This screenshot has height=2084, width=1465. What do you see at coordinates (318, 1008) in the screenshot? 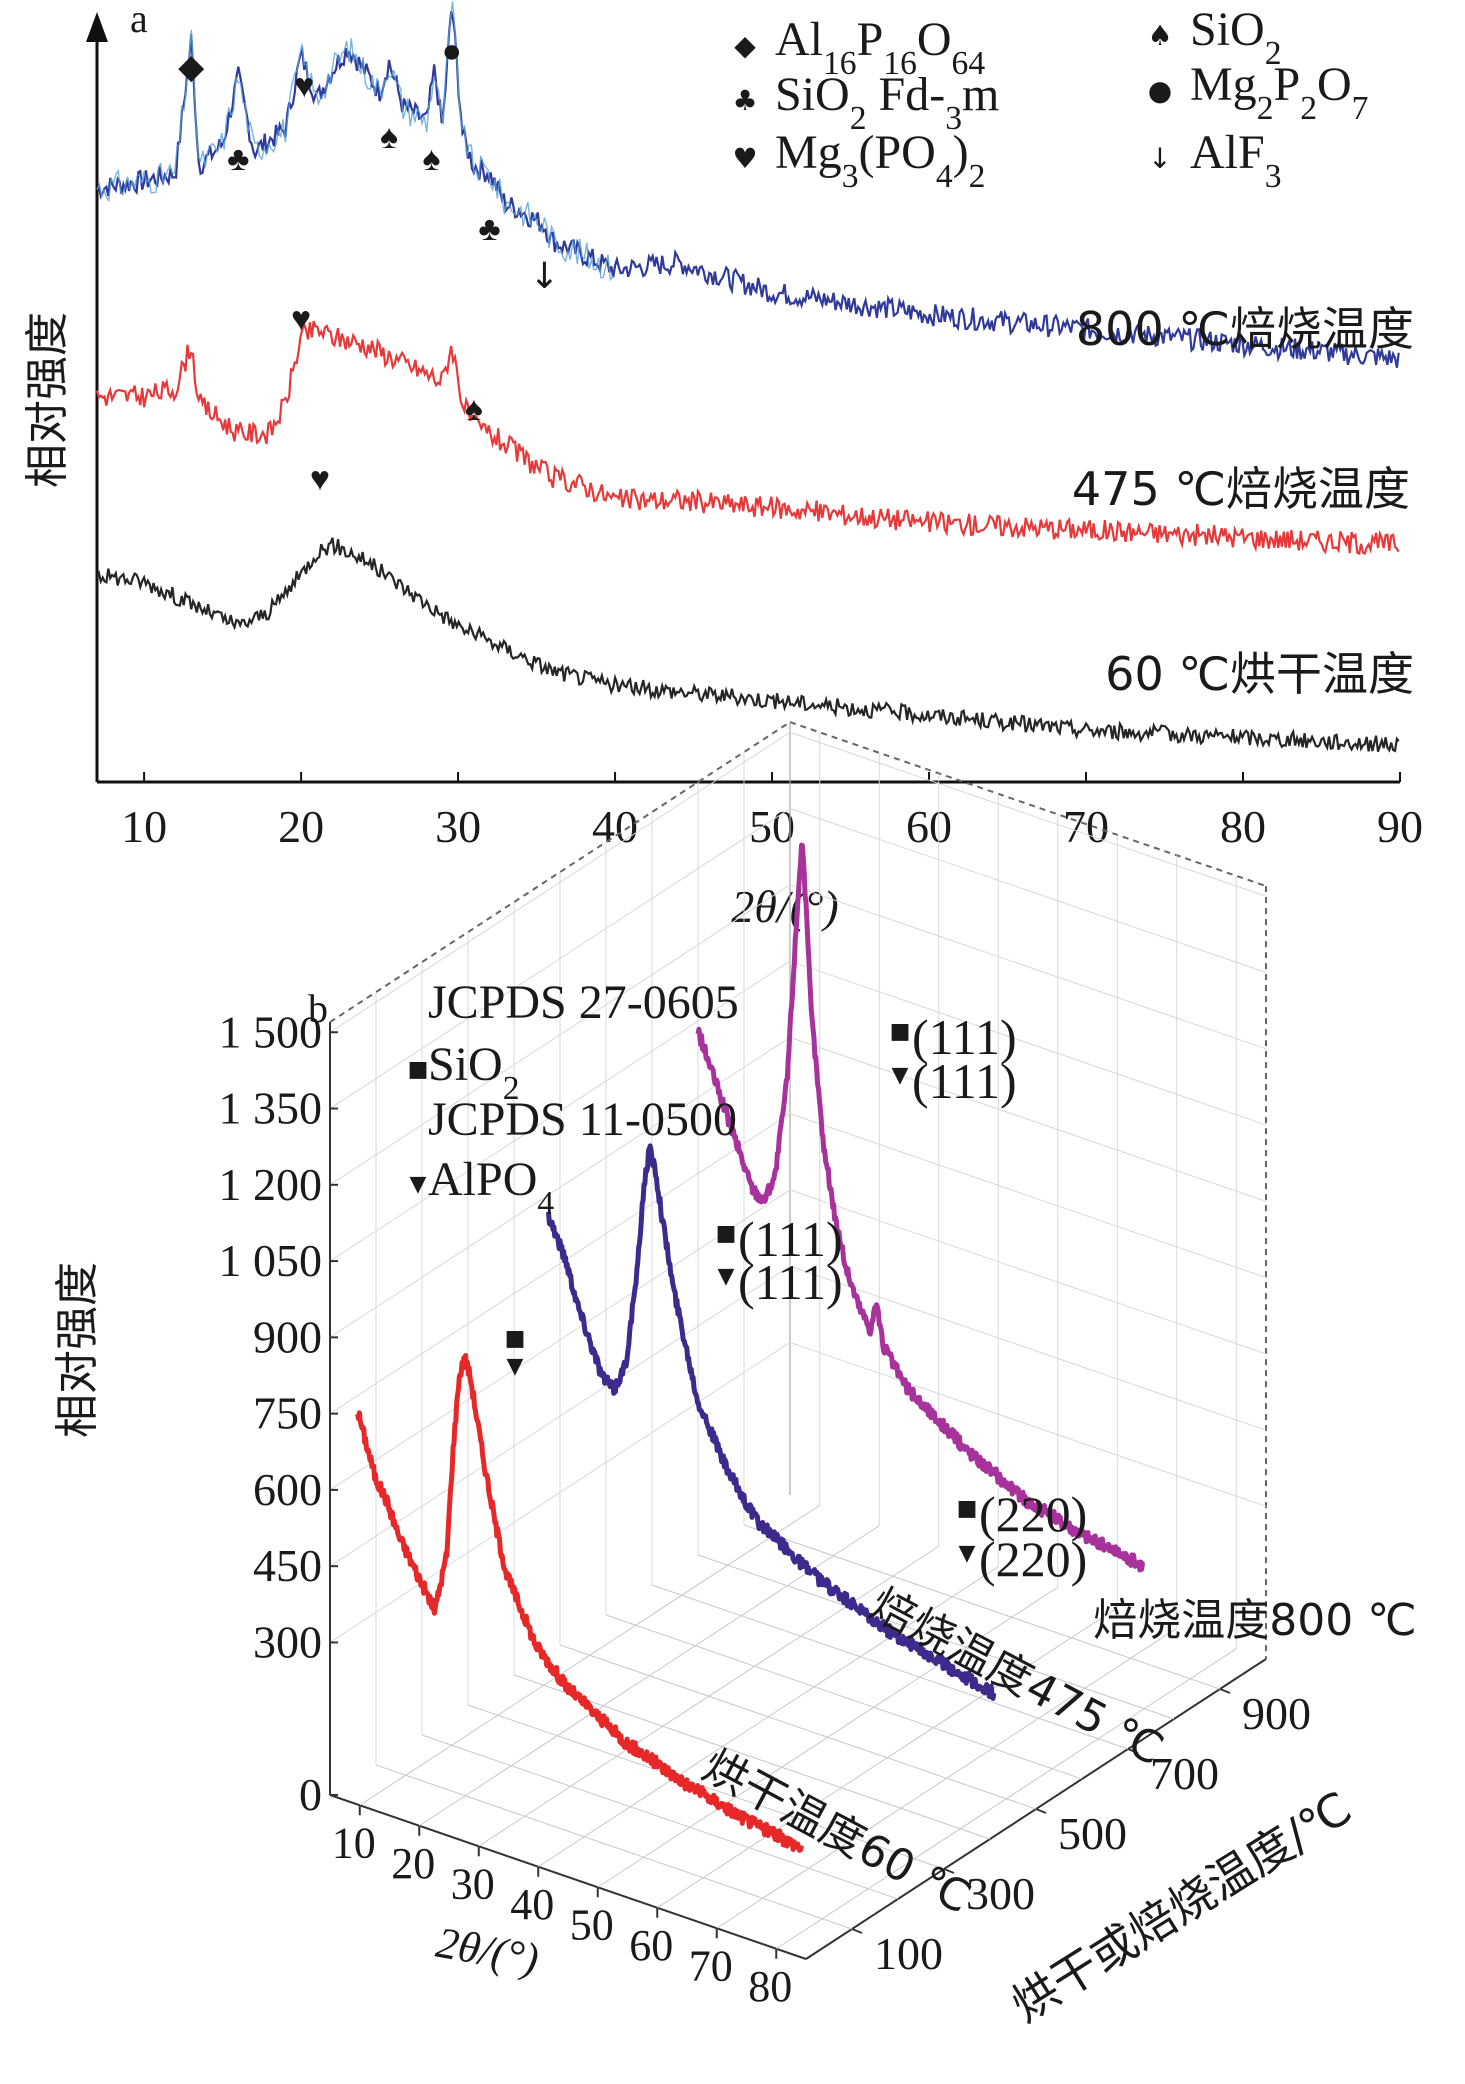
I see `panel-b-label: b` at bounding box center [318, 1008].